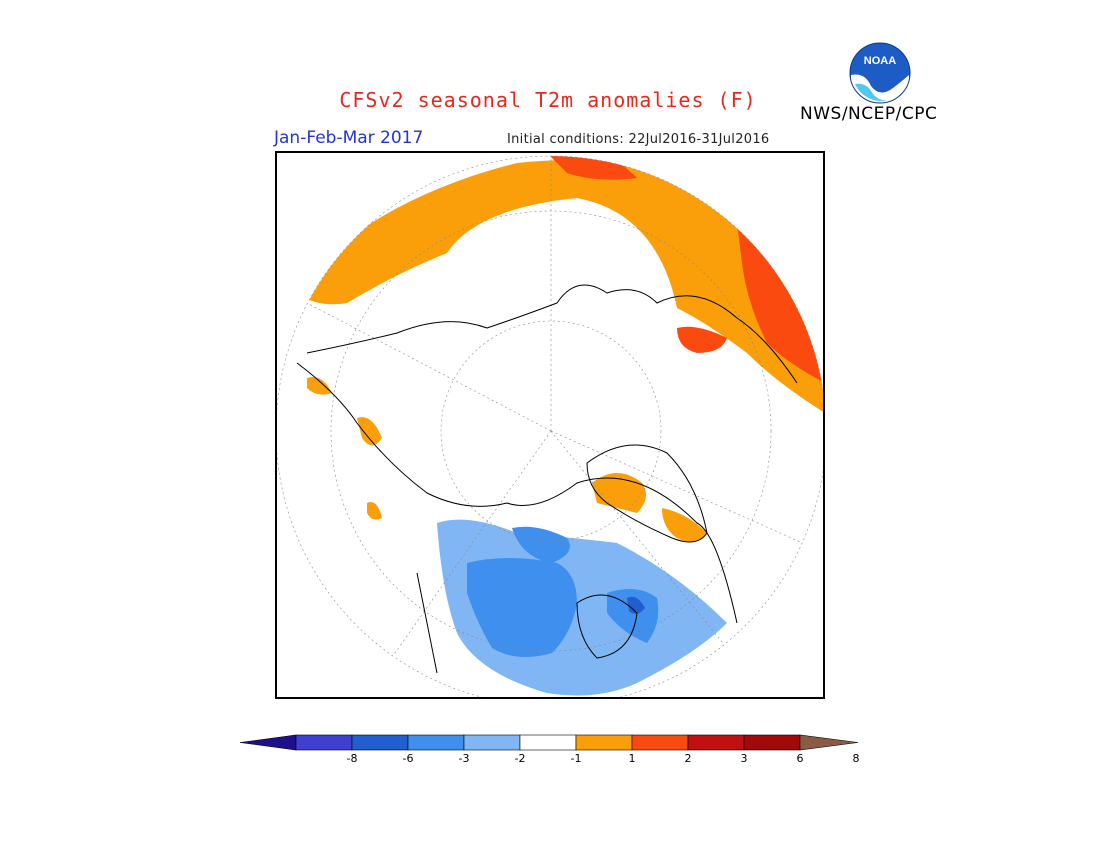 The width and height of the screenshot is (1100, 850). Describe the element at coordinates (541, 544) in the screenshot. I see `anomaly-arctic-archipelago` at that location.